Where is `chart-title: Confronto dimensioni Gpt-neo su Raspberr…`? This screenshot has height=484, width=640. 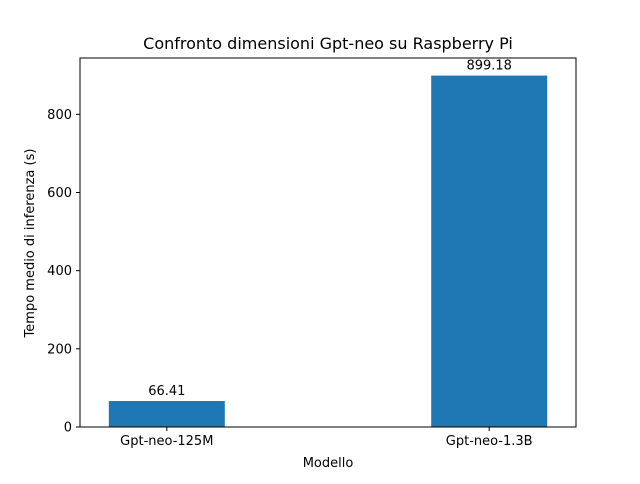
chart-title: Confronto dimensioni Gpt-neo su Raspberr… is located at coordinates (328, 43).